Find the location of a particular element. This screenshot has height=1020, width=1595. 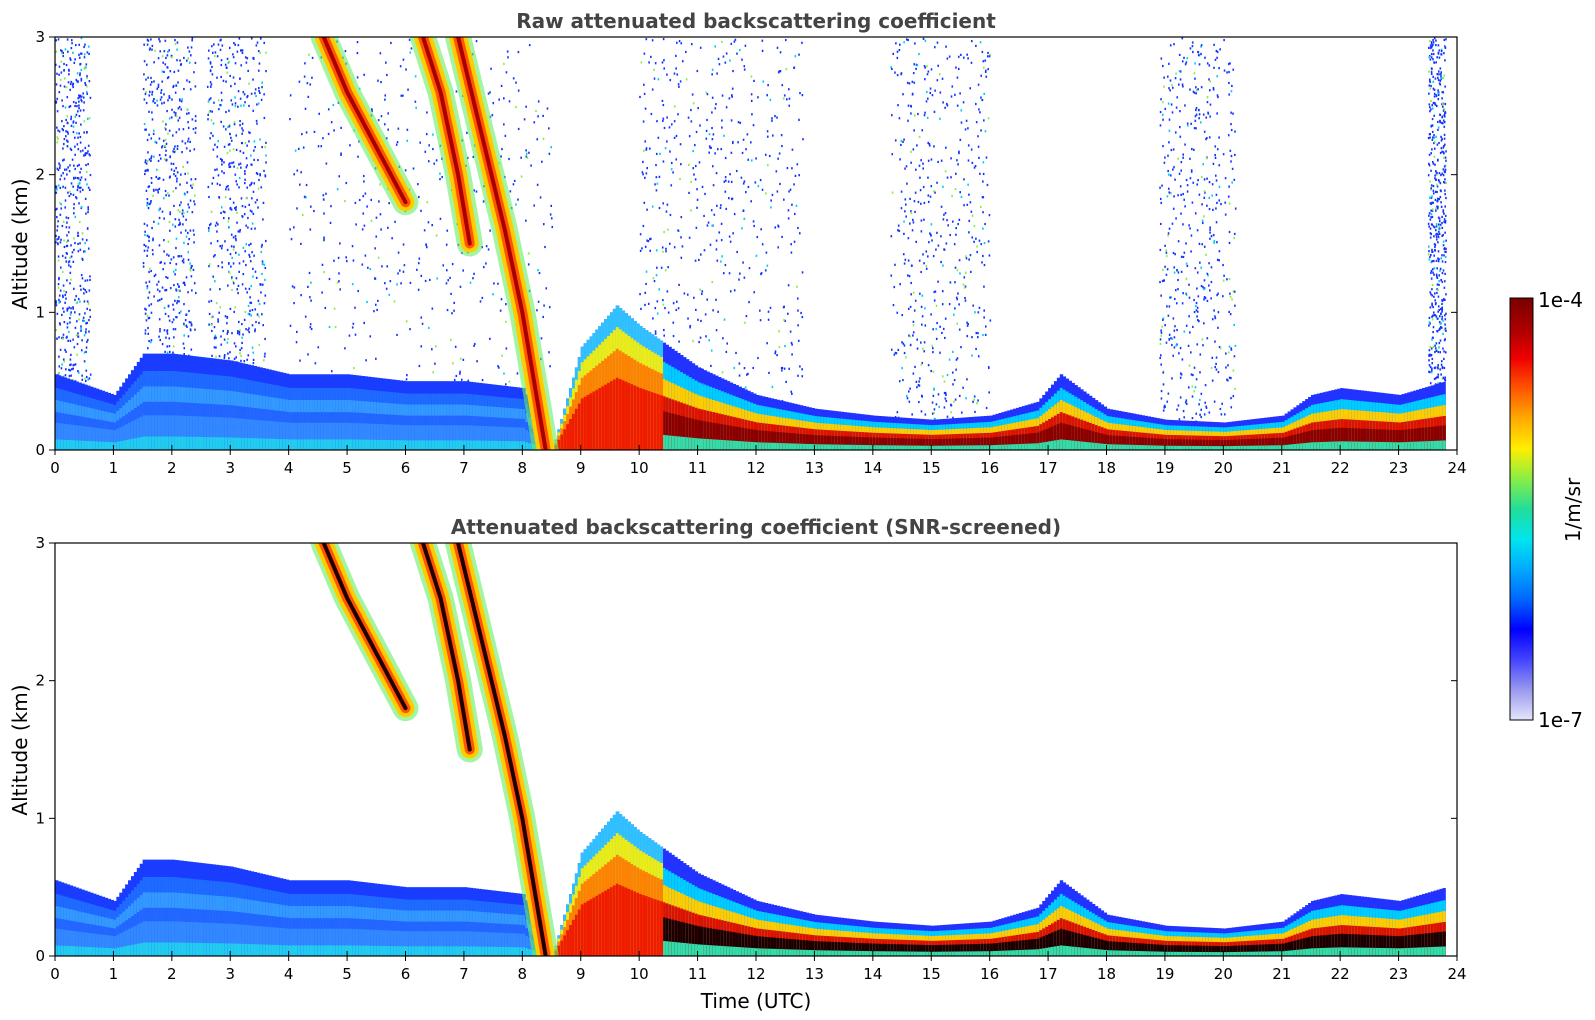

colorbar-unit-label: 1/m/sr is located at coordinates (1573, 509).